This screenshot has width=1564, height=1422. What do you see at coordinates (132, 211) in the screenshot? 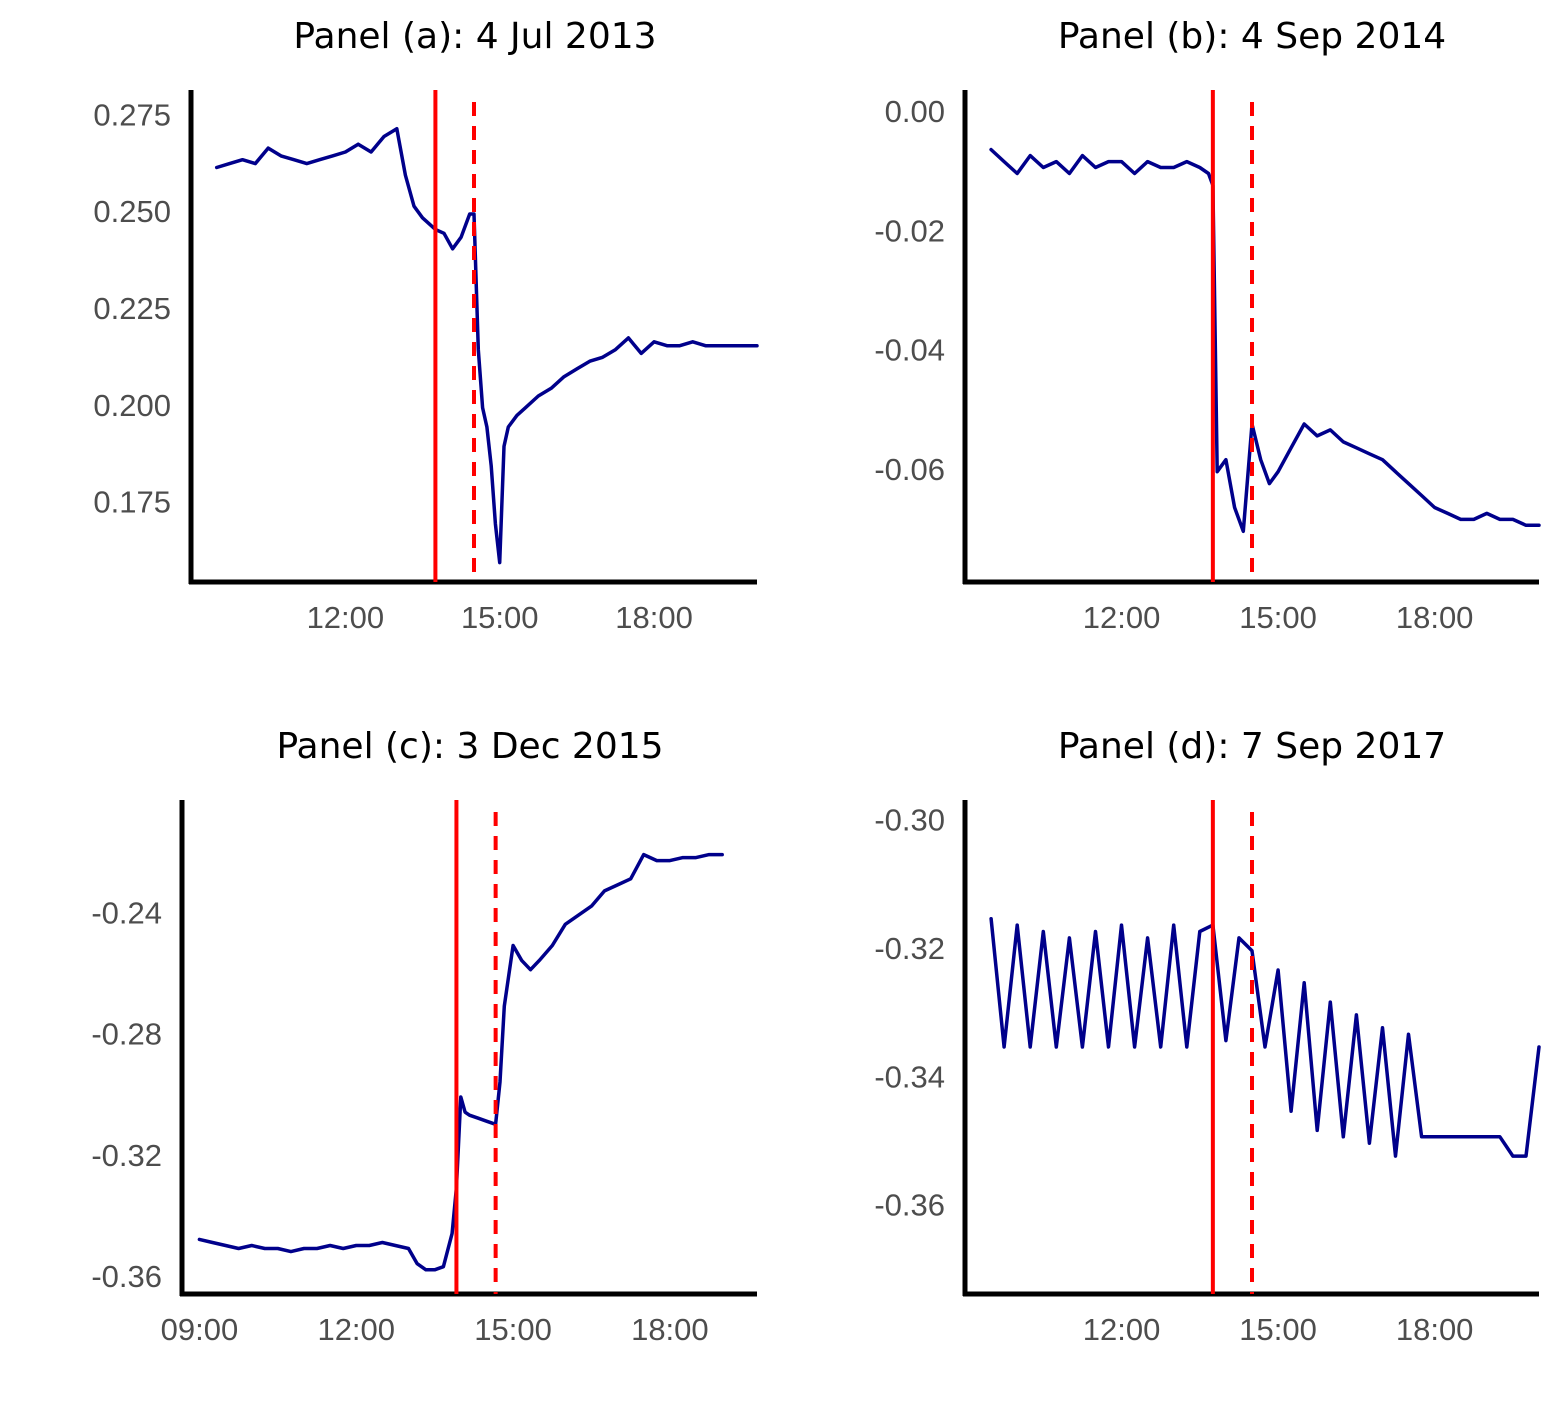
I see `y-tick-label: 0.250` at bounding box center [132, 211].